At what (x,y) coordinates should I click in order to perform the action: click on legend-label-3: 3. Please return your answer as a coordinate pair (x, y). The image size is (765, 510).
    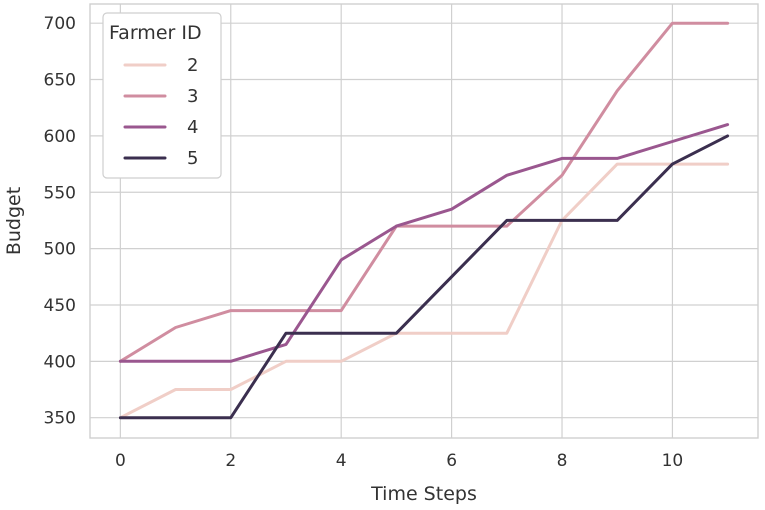
    Looking at the image, I should click on (192, 96).